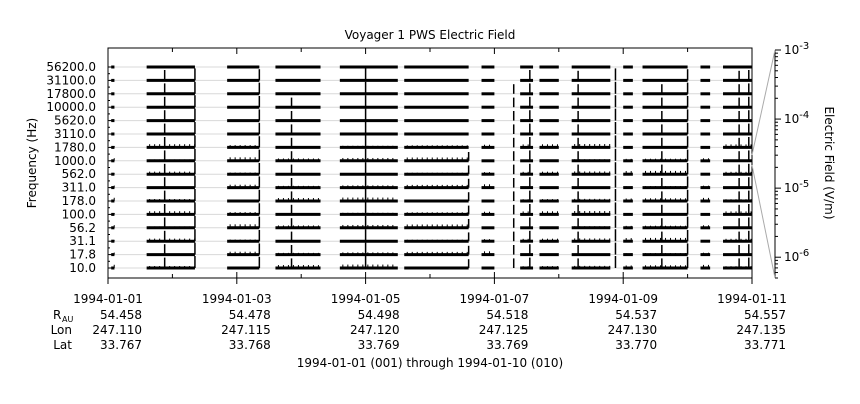 This screenshot has height=404, width=860. What do you see at coordinates (250, 315) in the screenshot?
I see `ephemeris-r-value: 54.478` at bounding box center [250, 315].